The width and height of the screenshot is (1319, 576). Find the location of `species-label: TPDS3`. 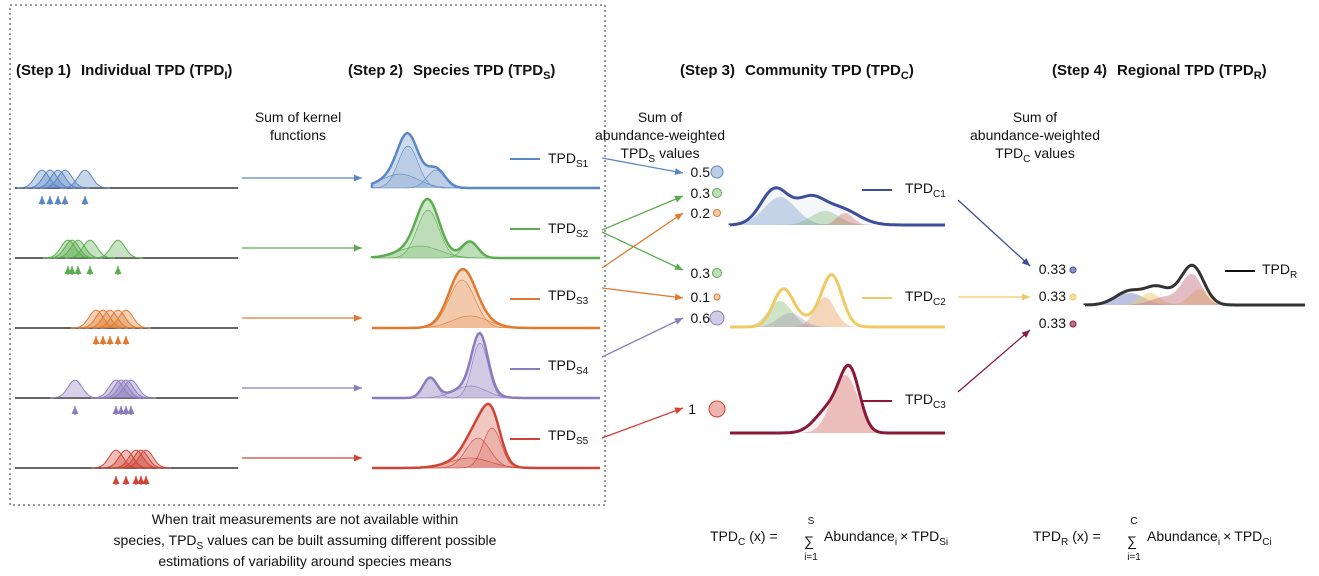

species-label: TPDS3 is located at coordinates (568, 297).